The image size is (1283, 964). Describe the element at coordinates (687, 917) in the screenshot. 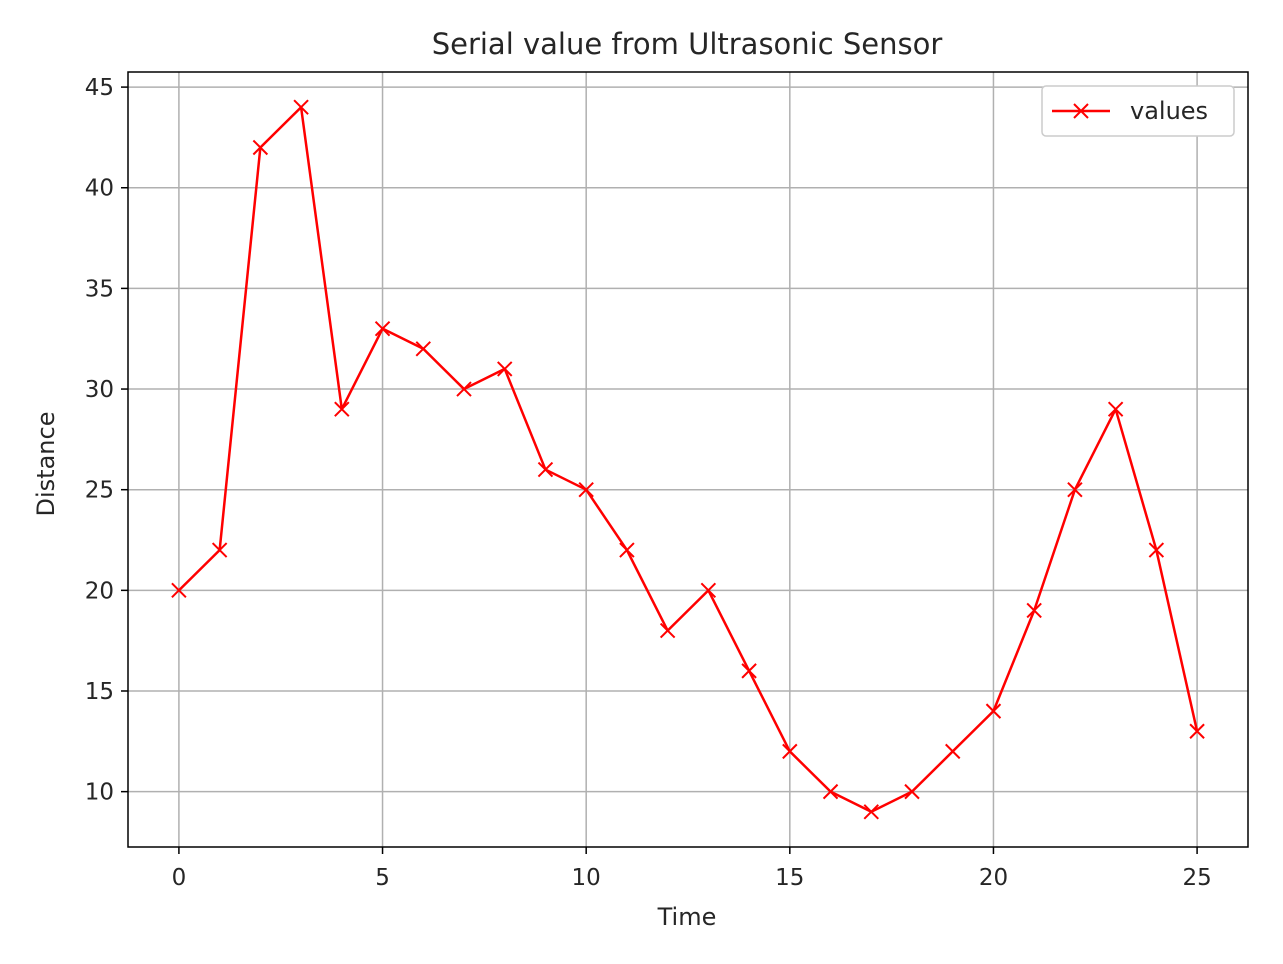

I see `x-axis-title: Time` at that location.